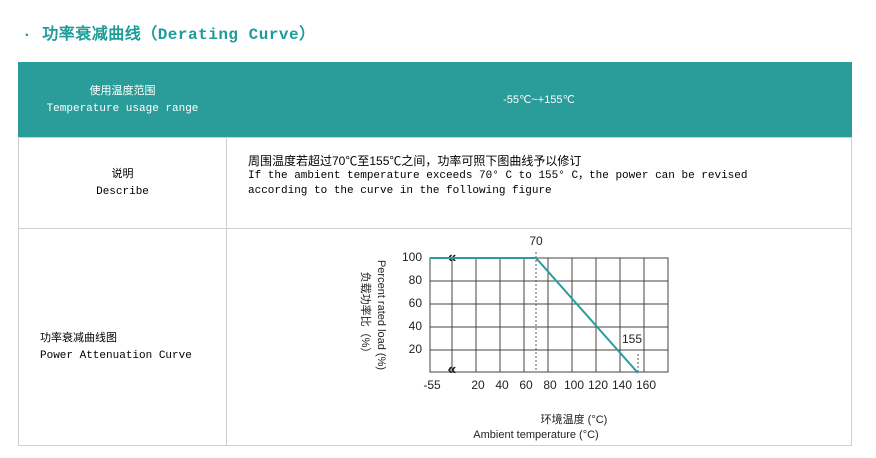  Describe the element at coordinates (116, 356) in the screenshot. I see `label-en: Power Attenuation Curve` at that location.